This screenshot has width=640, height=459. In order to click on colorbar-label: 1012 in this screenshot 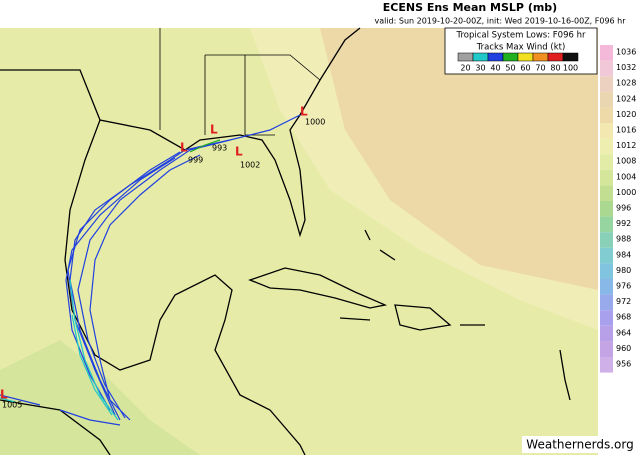, I will do `click(626, 145)`.